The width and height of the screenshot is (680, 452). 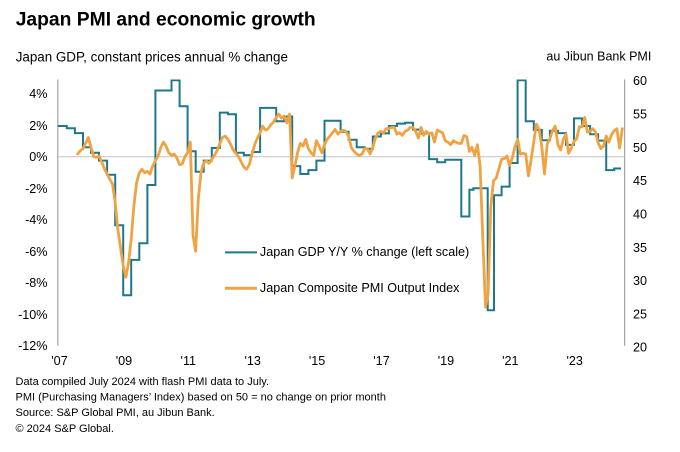 I want to click on svg-text: 30, so click(x=640, y=281).